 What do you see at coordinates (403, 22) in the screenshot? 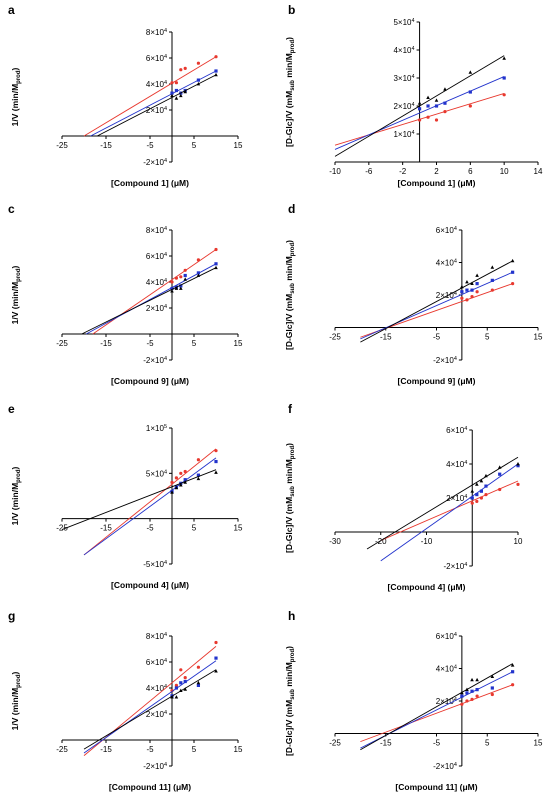
I see `y-tick-label: 5×104` at bounding box center [403, 22].